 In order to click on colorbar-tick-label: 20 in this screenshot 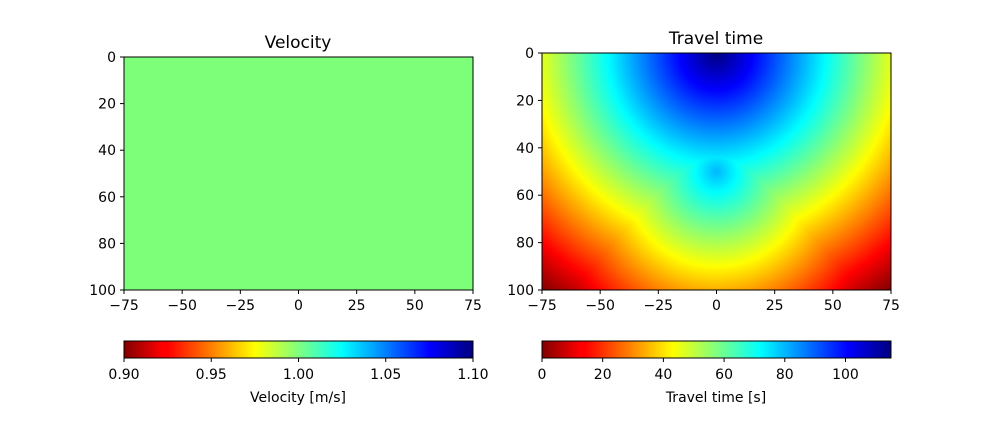, I will do `click(603, 375)`.